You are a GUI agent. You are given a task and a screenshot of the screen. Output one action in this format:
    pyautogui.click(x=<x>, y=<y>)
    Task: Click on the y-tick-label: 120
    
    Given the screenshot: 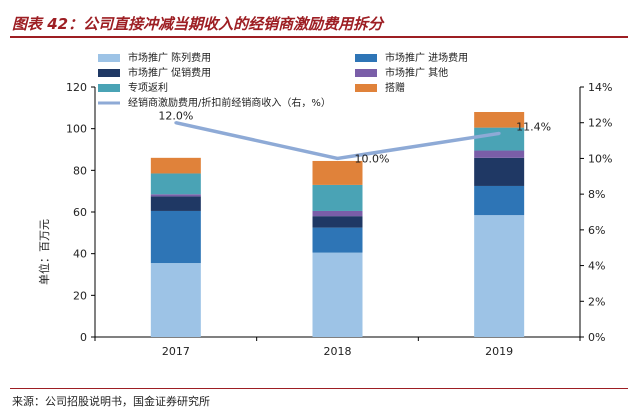 What is the action you would take?
    pyautogui.click(x=76, y=87)
    